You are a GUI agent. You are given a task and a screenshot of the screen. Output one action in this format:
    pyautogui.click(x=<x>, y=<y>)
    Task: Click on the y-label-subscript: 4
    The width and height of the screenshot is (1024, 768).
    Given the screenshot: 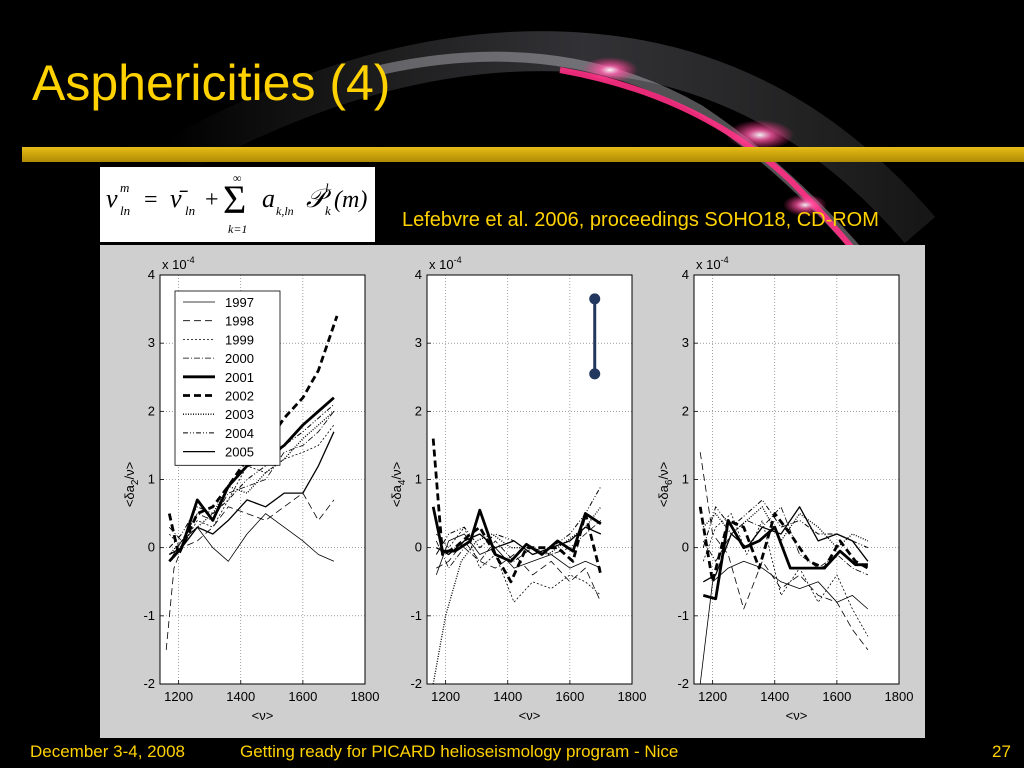 What is the action you would take?
    pyautogui.click(x=402, y=482)
    